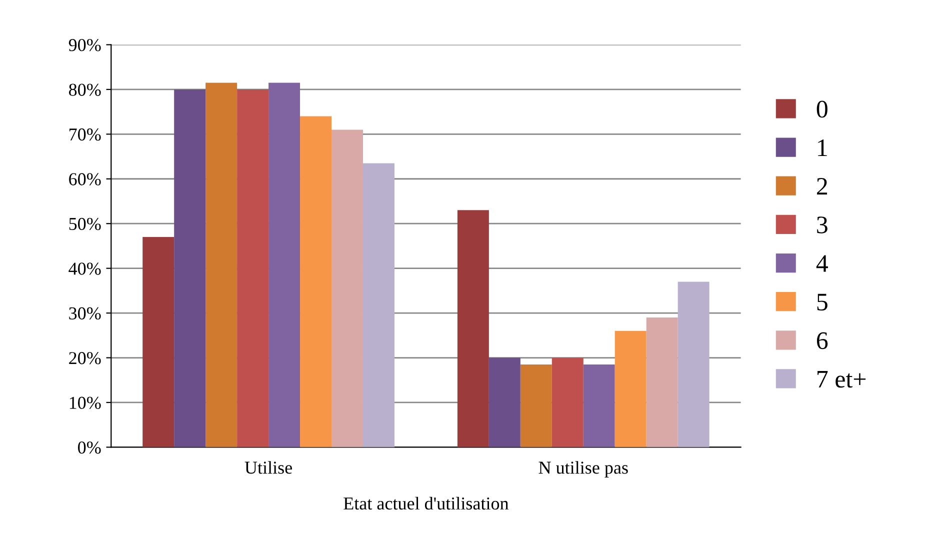 The height and width of the screenshot is (559, 926). What do you see at coordinates (268, 467) in the screenshot?
I see `x-tick-label: Utilise` at bounding box center [268, 467].